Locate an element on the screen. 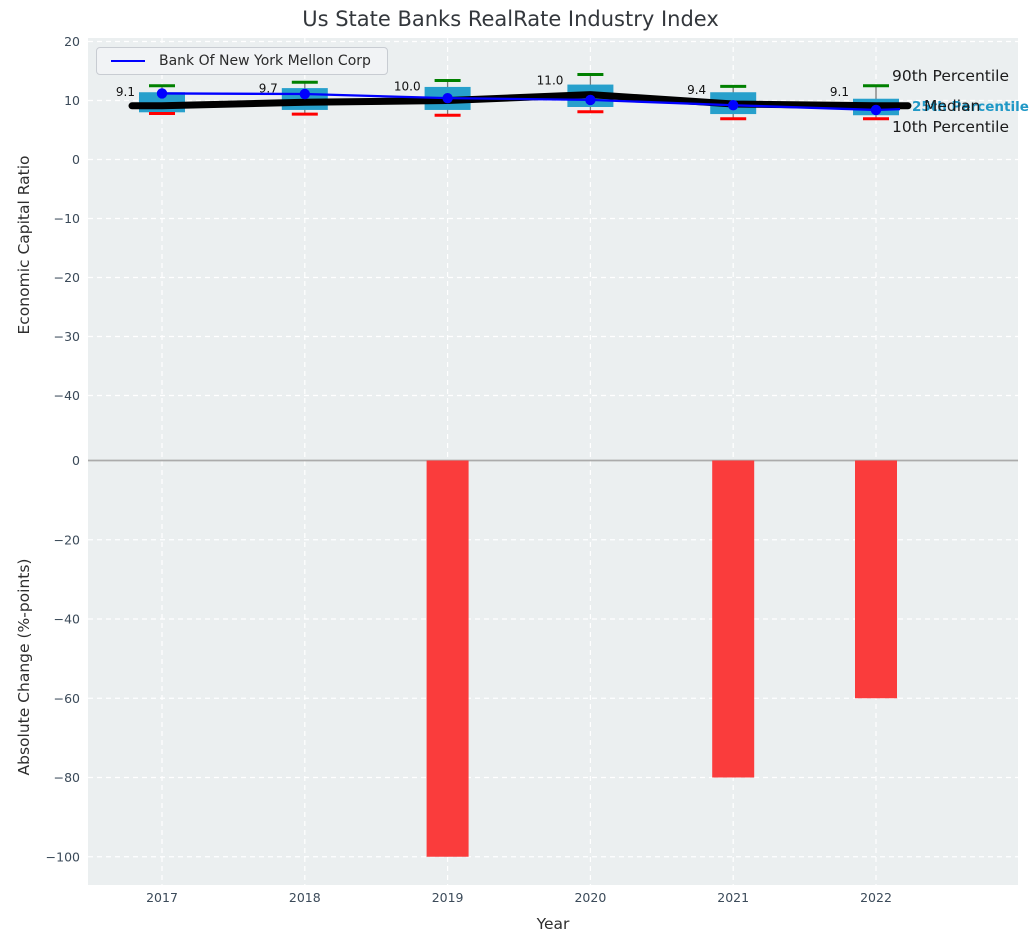 The width and height of the screenshot is (1029, 942). bar-2021 is located at coordinates (733, 619).